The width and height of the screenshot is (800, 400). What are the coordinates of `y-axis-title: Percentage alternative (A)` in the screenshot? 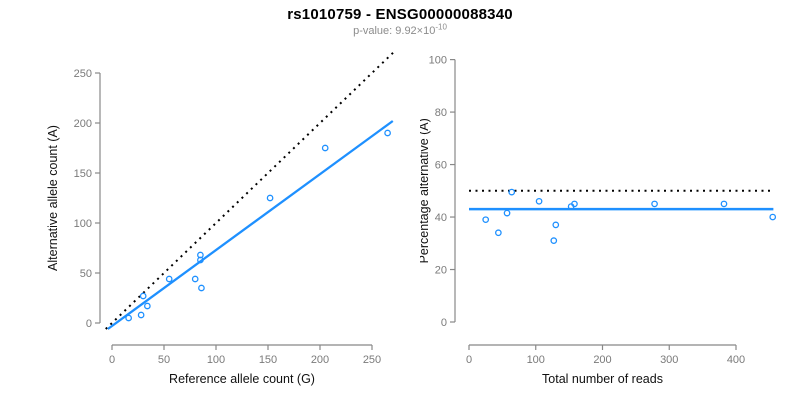 It's located at (425, 190).